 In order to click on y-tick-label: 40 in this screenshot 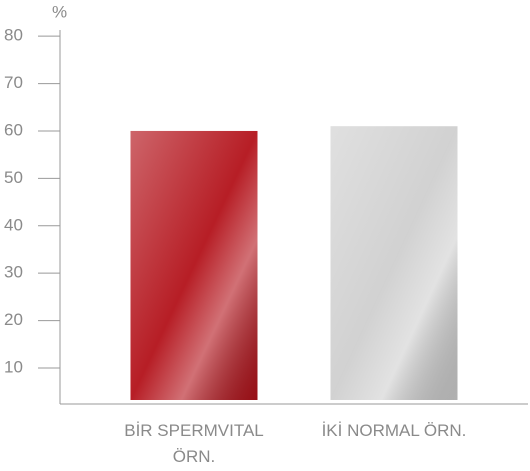, I will do `click(13, 224)`.